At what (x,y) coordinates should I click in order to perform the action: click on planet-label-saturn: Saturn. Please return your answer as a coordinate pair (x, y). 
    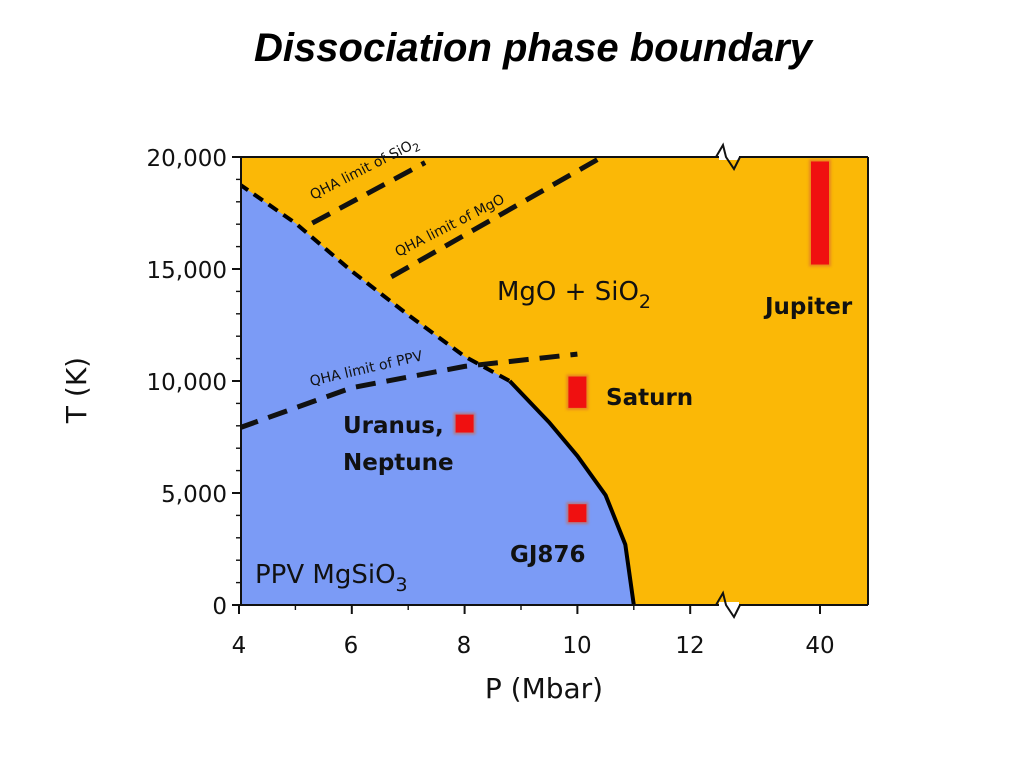
    Looking at the image, I should click on (649, 398).